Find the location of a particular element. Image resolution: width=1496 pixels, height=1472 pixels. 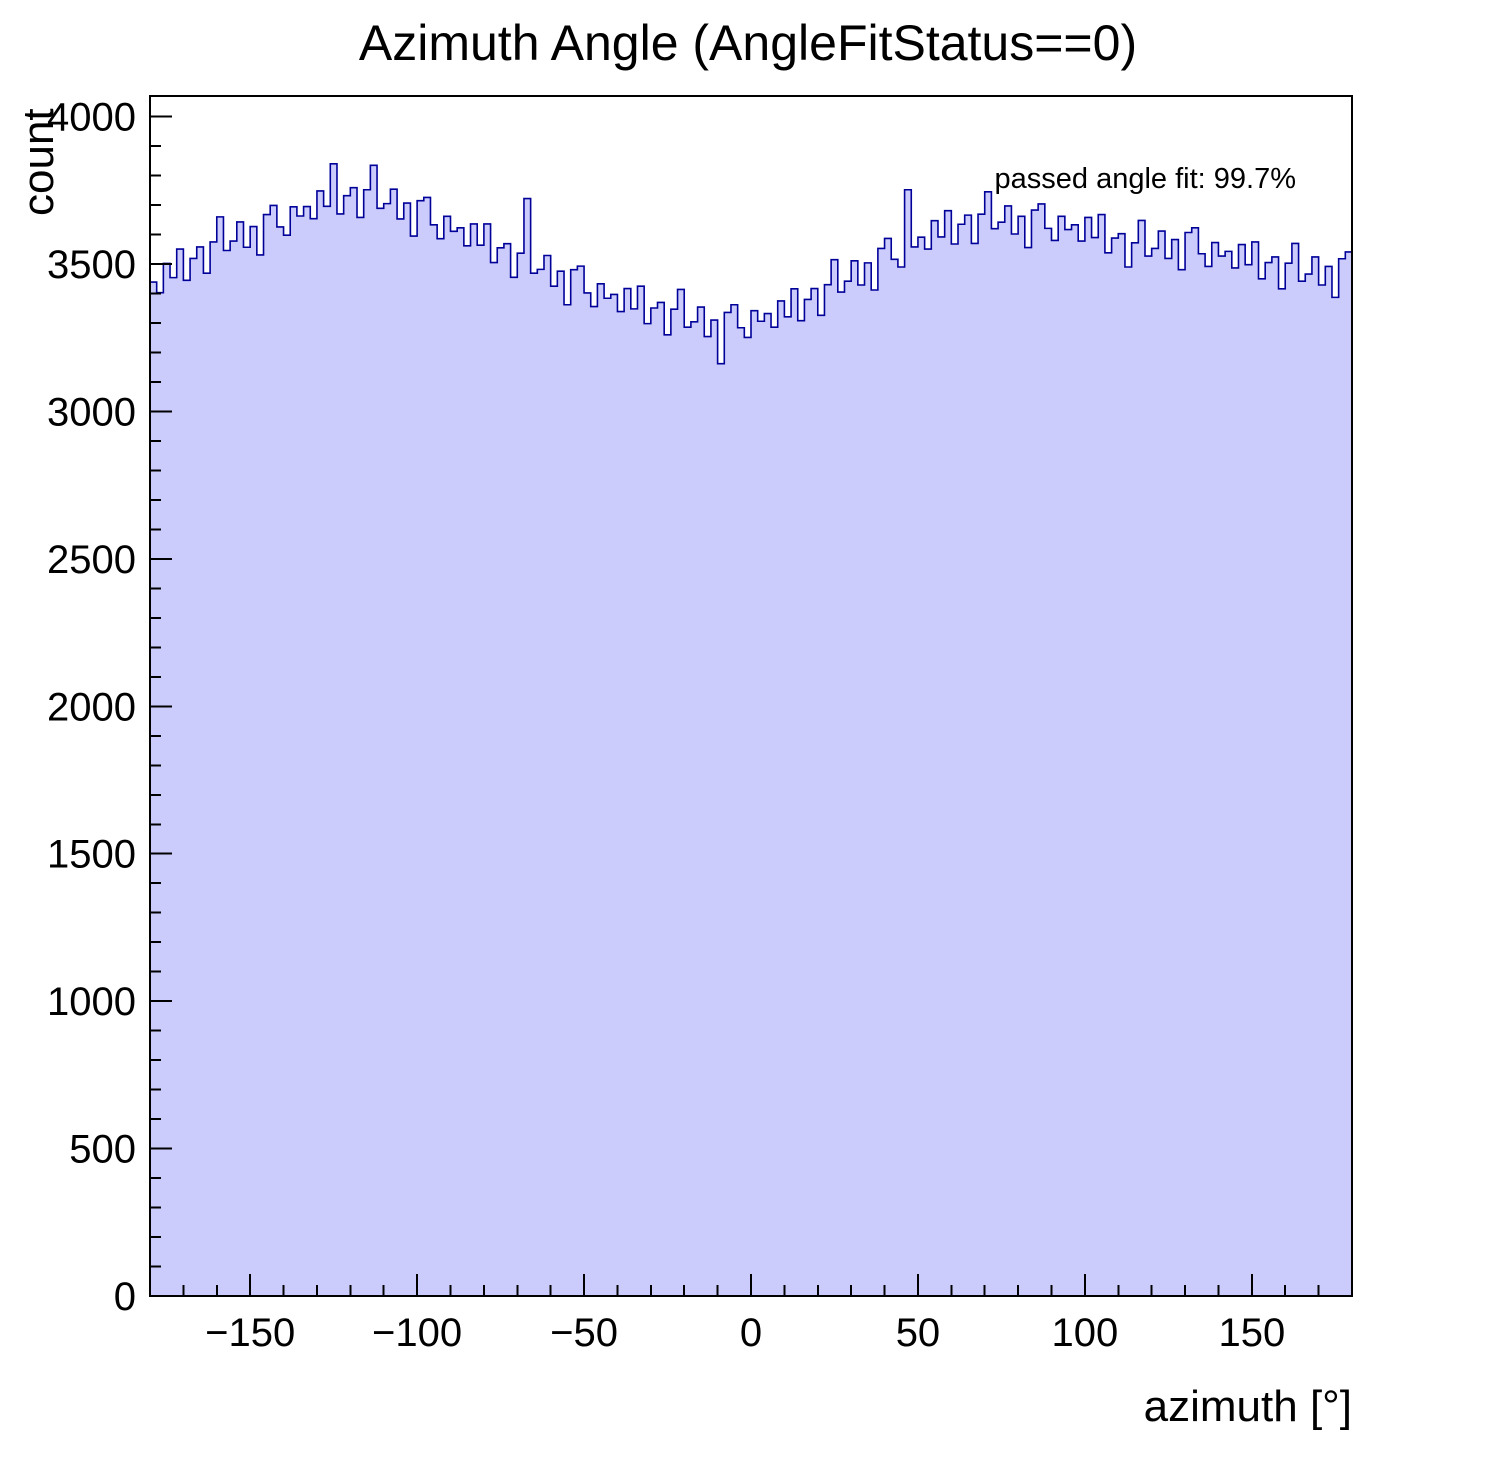

x-tick-label: 150 is located at coordinates (1251, 1333).